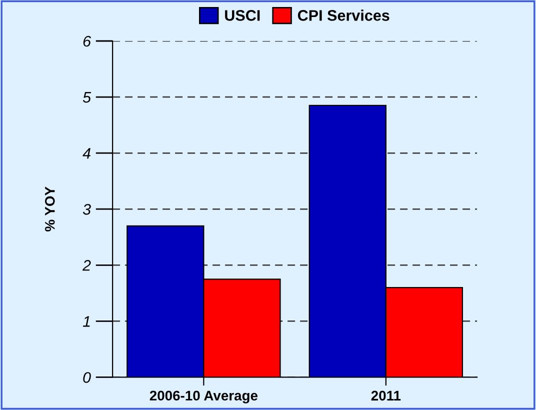  Describe the element at coordinates (86, 265) in the screenshot. I see `y-tick-label: 2` at that location.